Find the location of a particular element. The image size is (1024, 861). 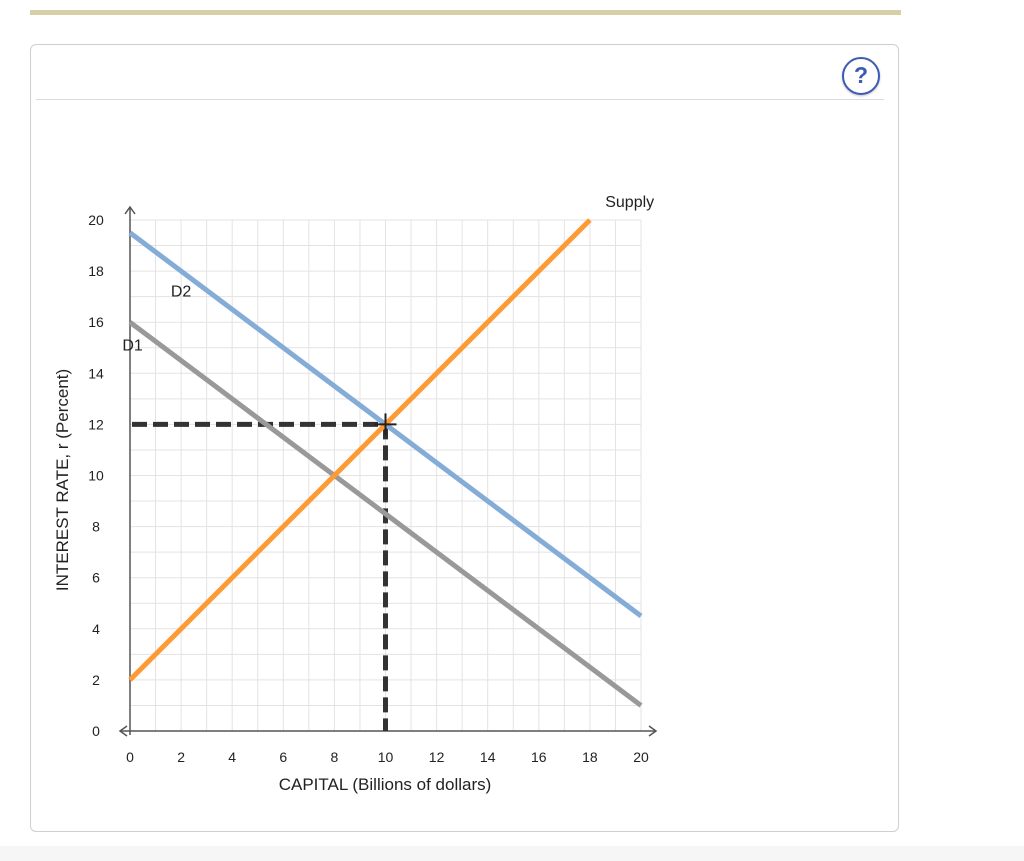

y-tick-label: 8 is located at coordinates (96, 527).